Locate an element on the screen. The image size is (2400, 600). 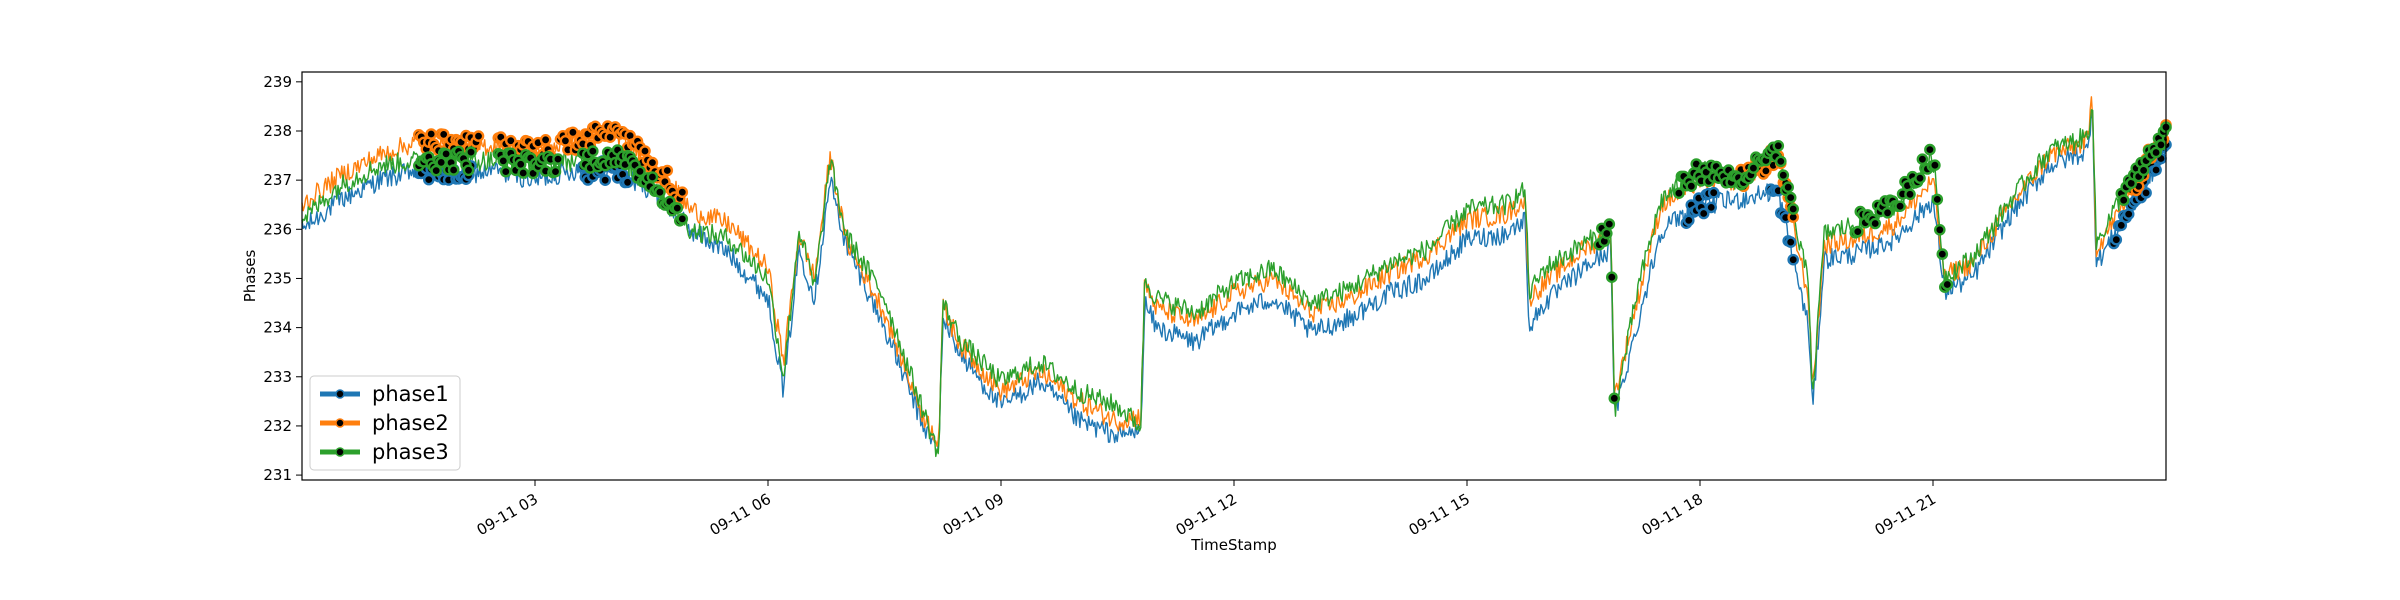
y-axis-title: Phases is located at coordinates (250, 276).